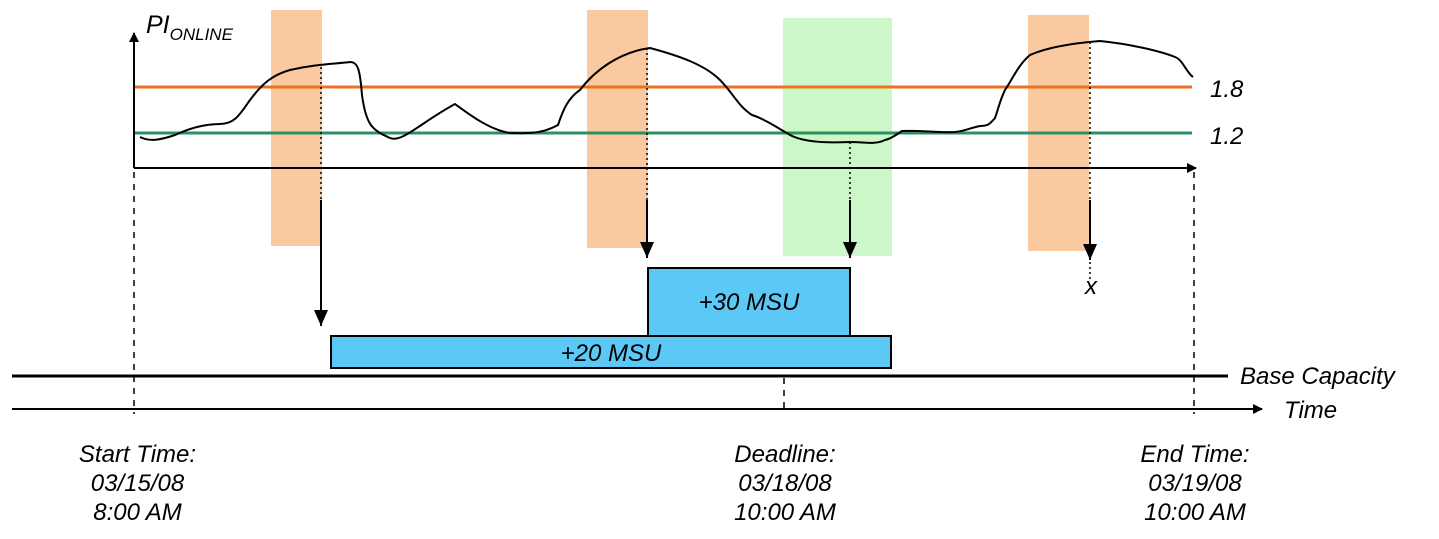 This screenshot has height=539, width=1439. I want to click on start-time-date: 03/15/08, so click(137, 483).